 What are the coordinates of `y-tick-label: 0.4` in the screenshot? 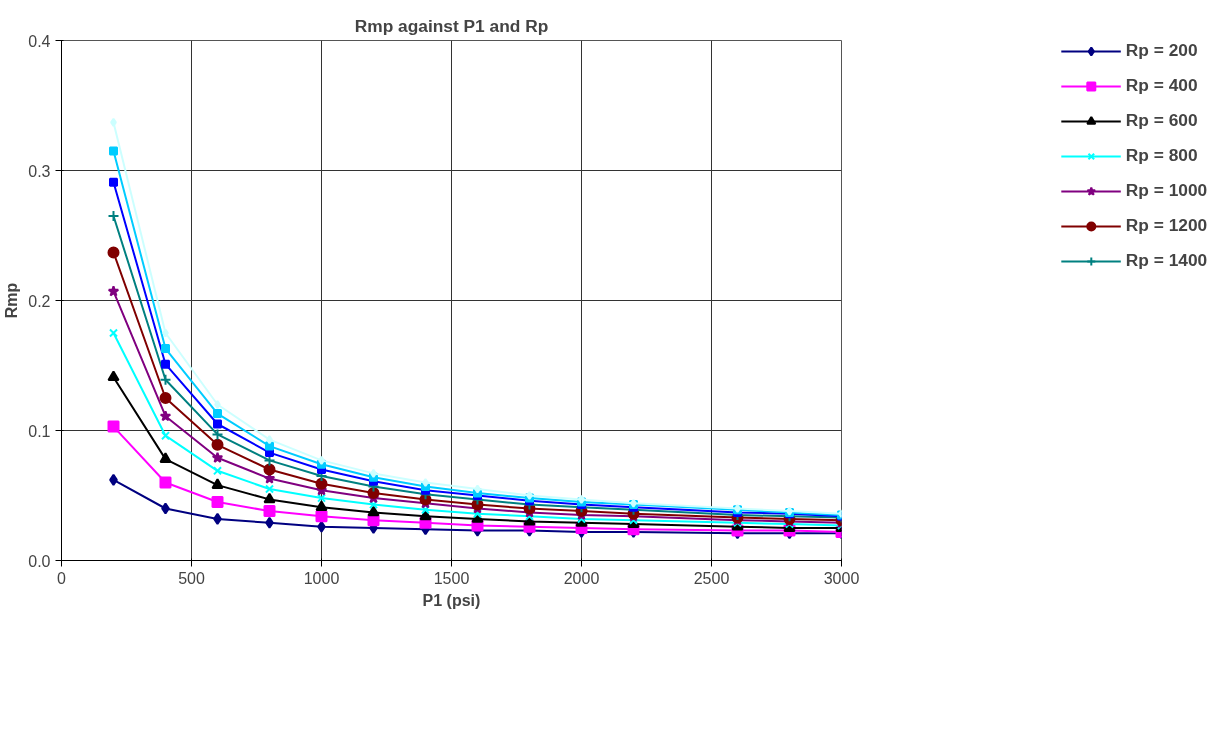 It's located at (39, 41).